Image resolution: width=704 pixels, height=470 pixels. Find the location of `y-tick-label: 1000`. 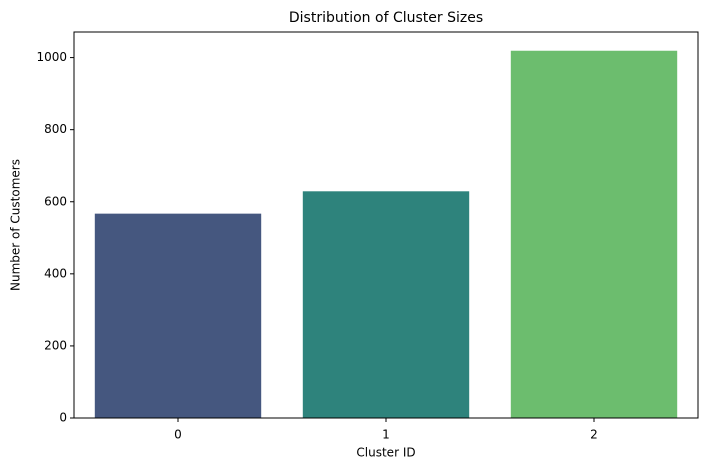

y-tick-label: 1000 is located at coordinates (51, 57).